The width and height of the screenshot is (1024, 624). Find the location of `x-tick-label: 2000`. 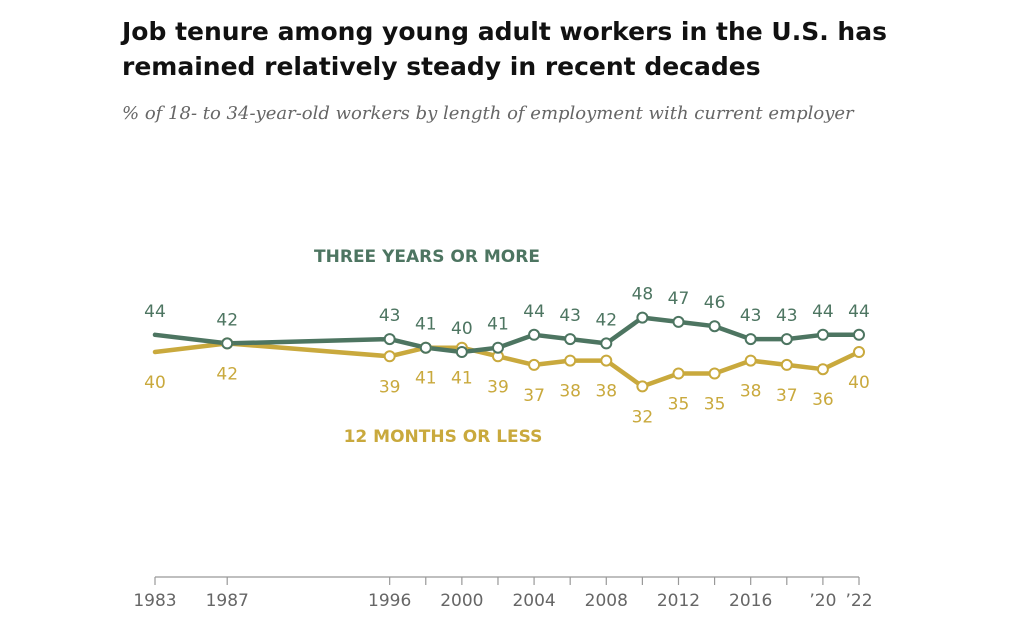

x-tick-label: 2000 is located at coordinates (461, 601).